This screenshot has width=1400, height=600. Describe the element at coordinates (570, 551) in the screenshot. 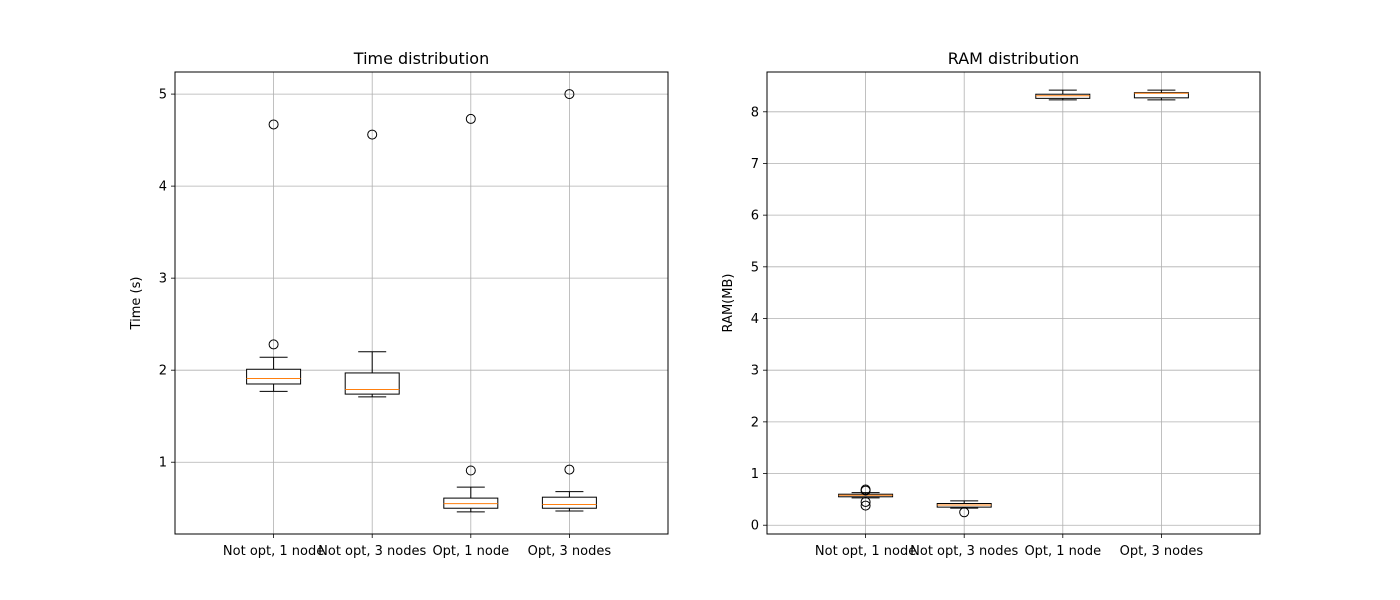

I see `time-xtick-label: Opt, 3 nodes` at that location.